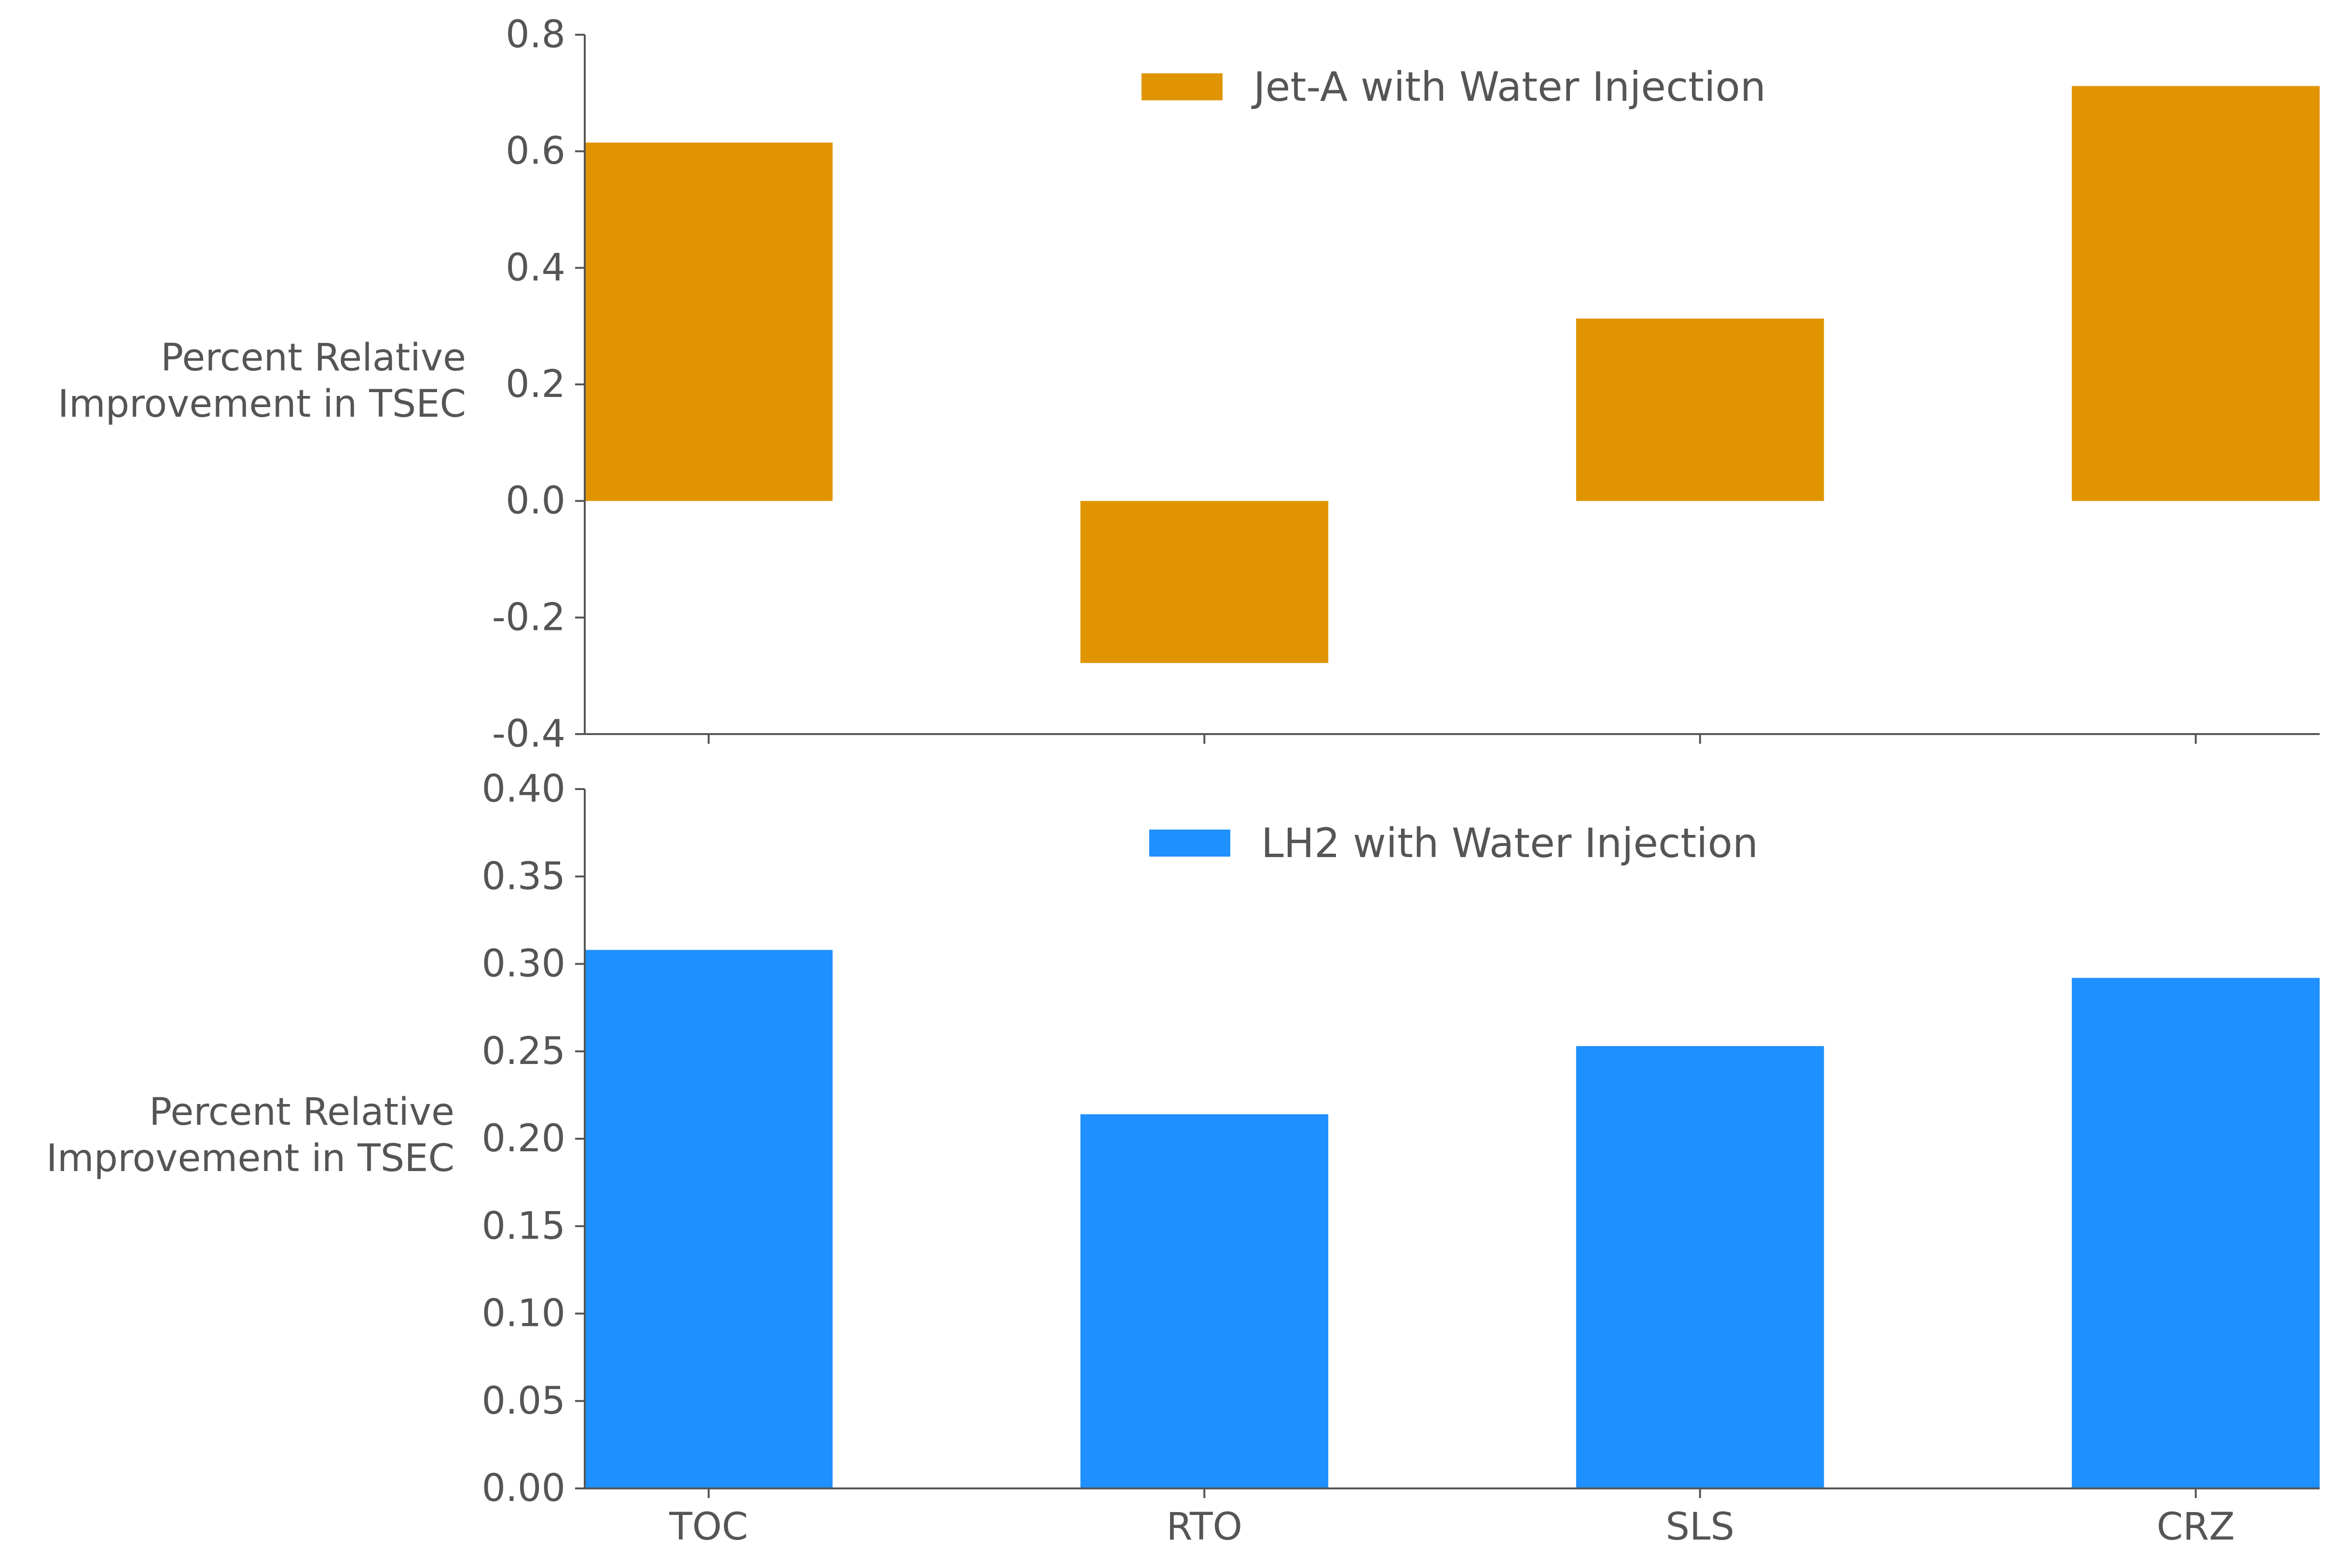 The height and width of the screenshot is (1568, 2338). I want to click on x-tick-label: CRZ, so click(2196, 1527).